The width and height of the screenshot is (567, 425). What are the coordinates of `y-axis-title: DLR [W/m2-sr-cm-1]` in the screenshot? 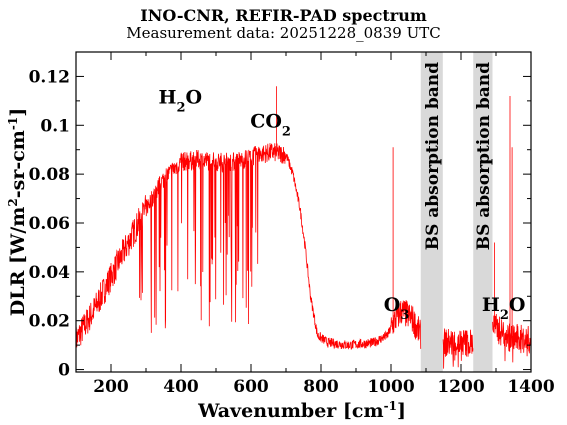 It's located at (17, 212).